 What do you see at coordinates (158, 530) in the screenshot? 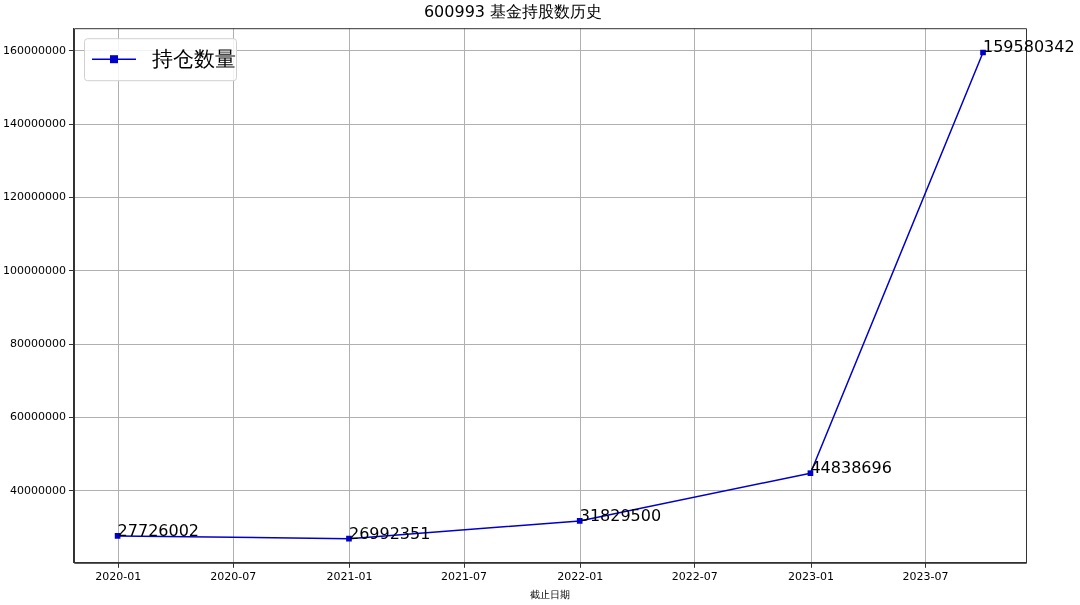
I see `data-label: 27726002` at bounding box center [158, 530].